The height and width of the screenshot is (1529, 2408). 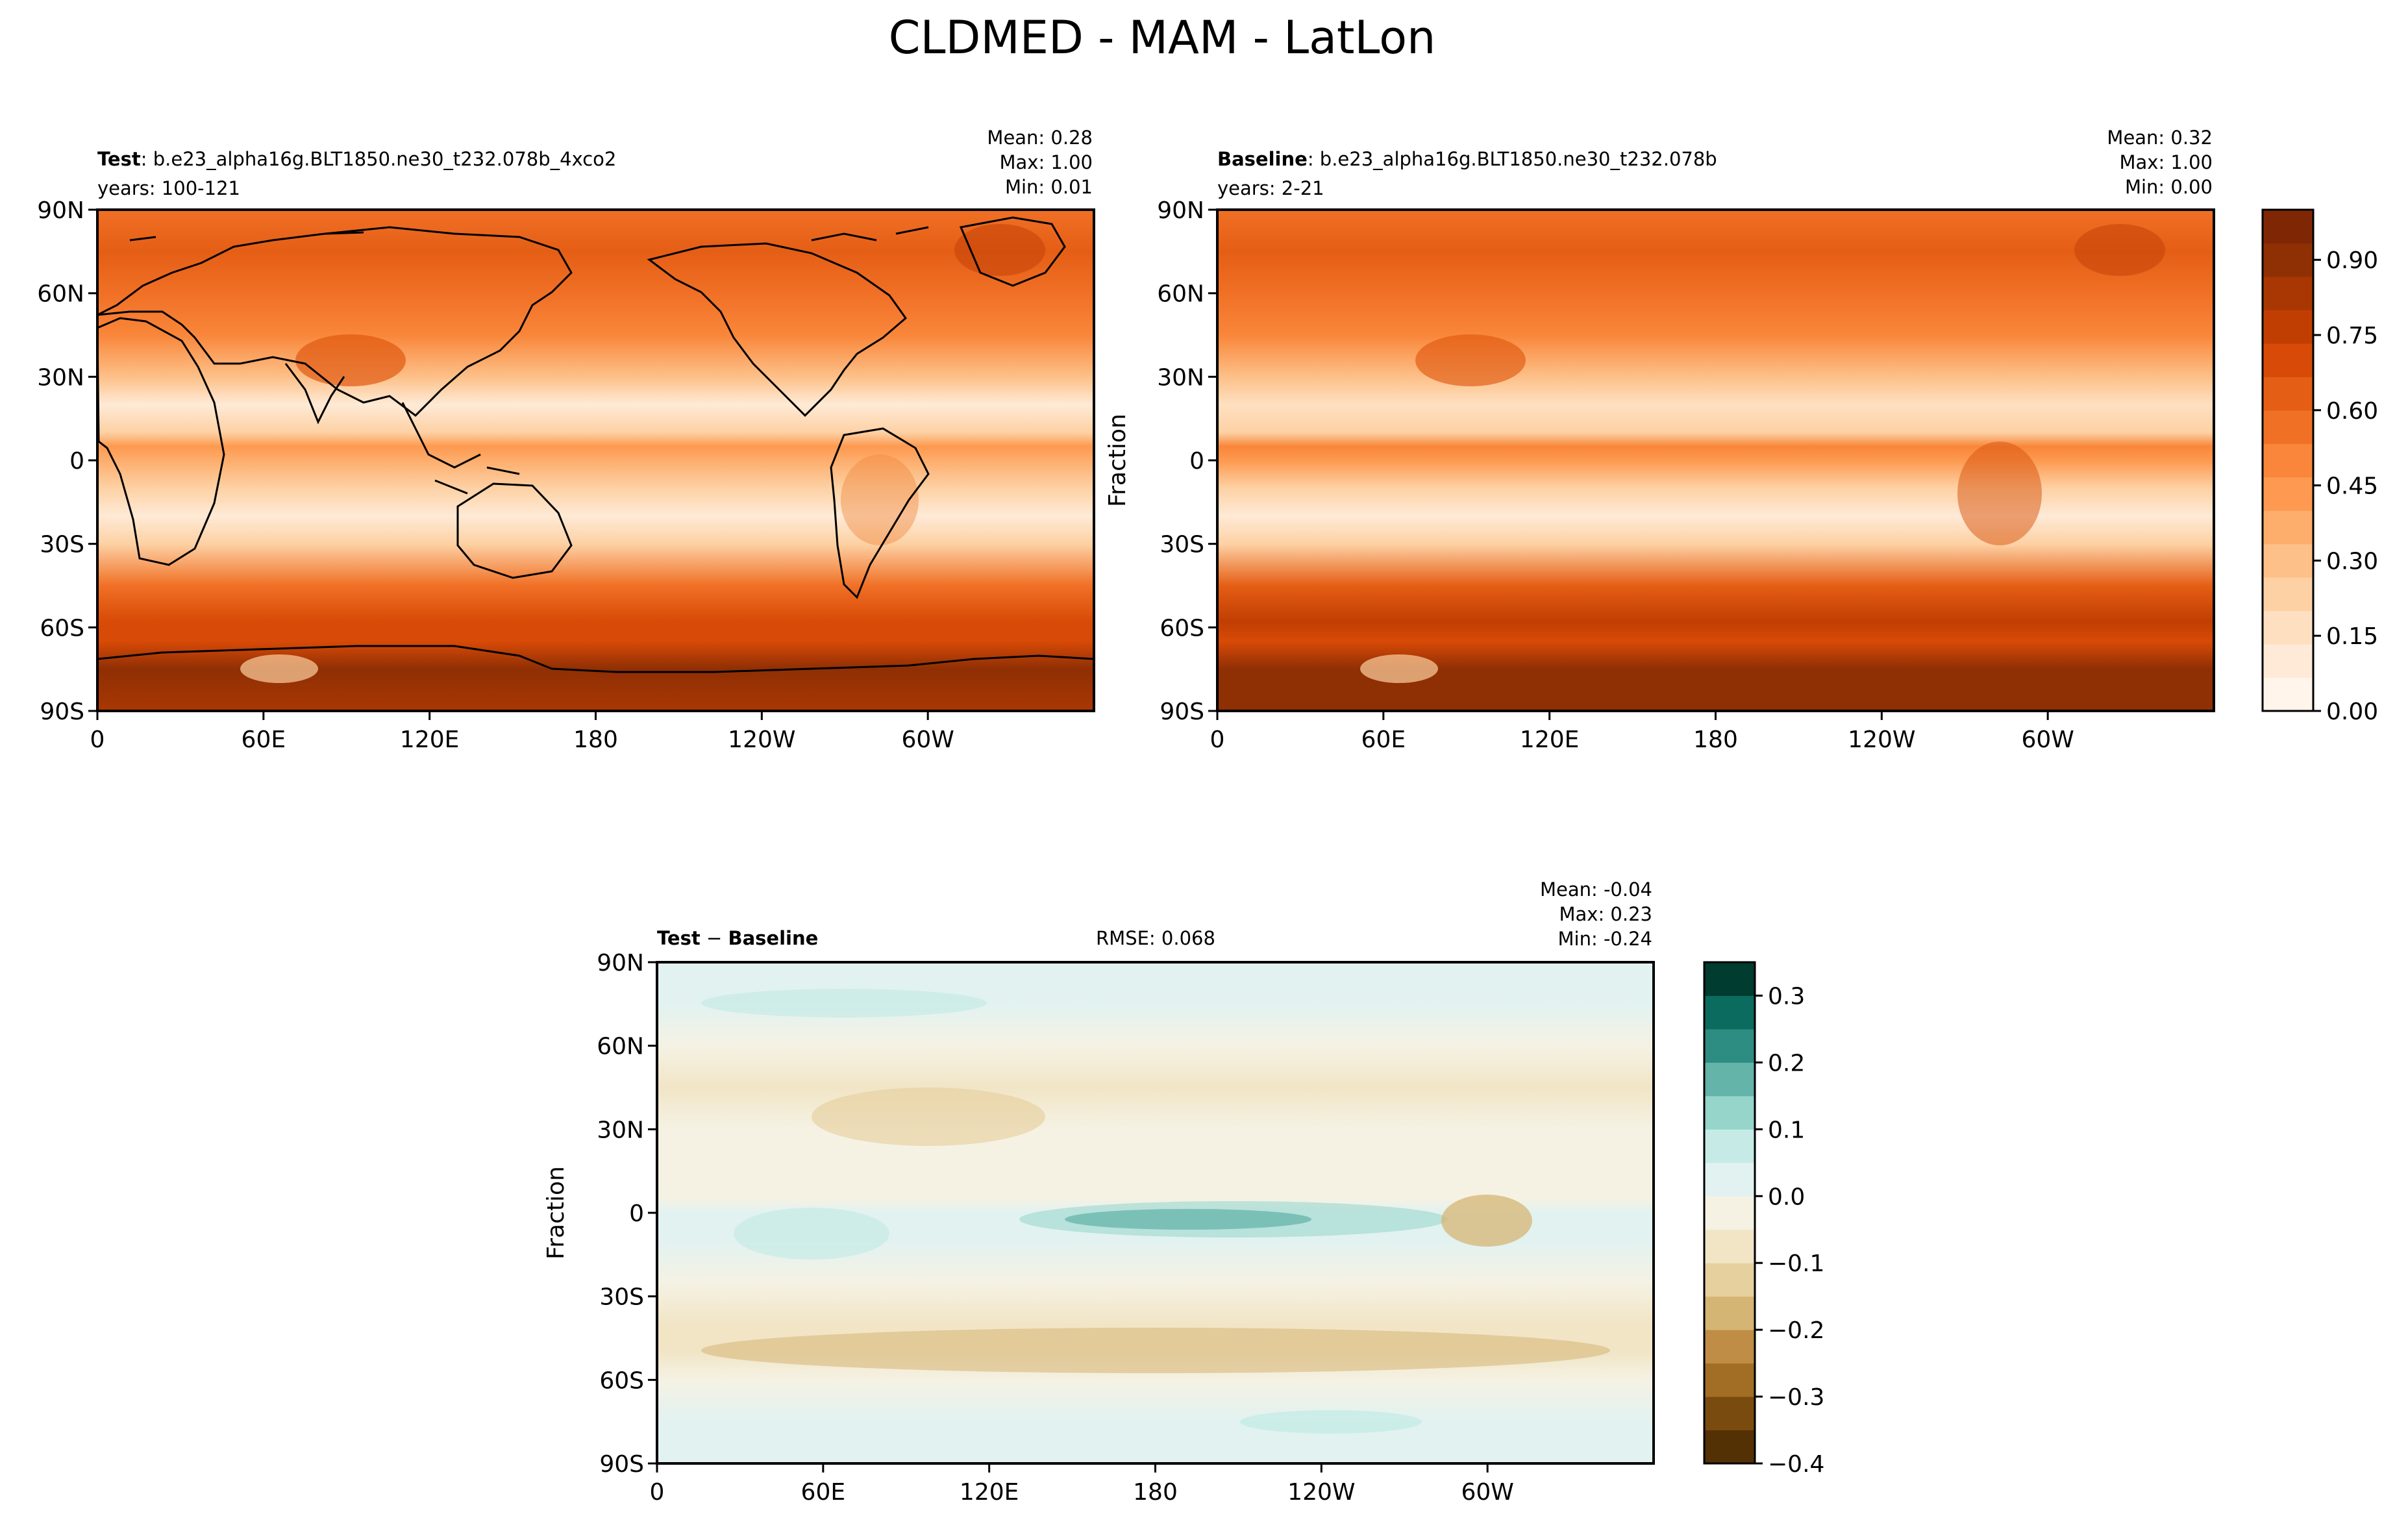 I want to click on diff-southern-negative, so click(x=1155, y=1350).